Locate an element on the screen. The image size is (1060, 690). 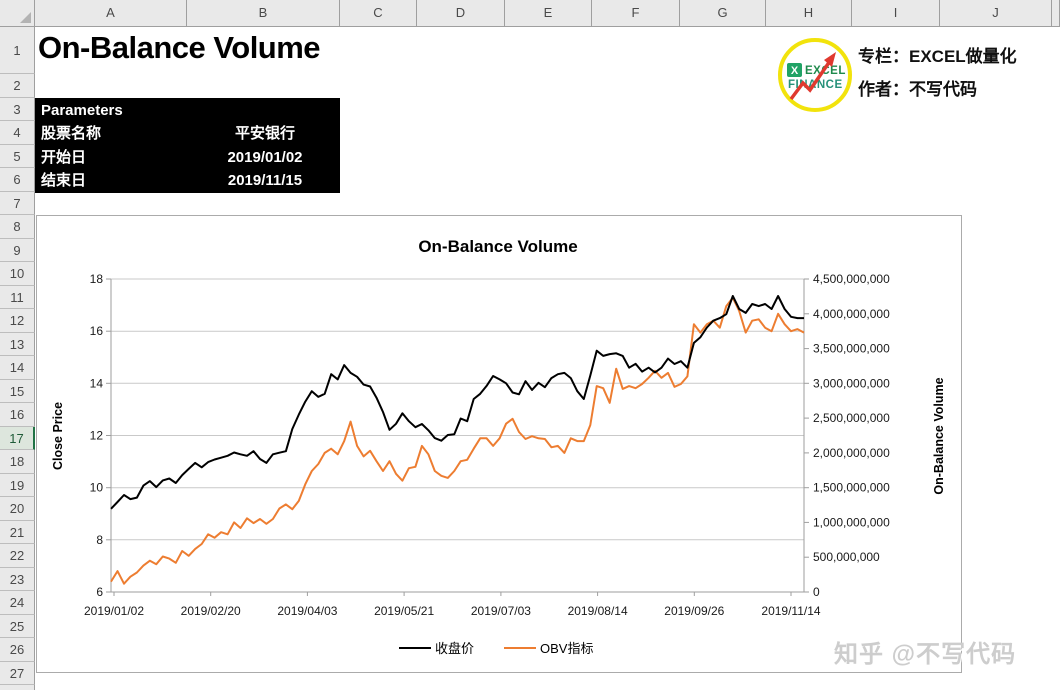
row-header-1: 1 is located at coordinates (17, 50).